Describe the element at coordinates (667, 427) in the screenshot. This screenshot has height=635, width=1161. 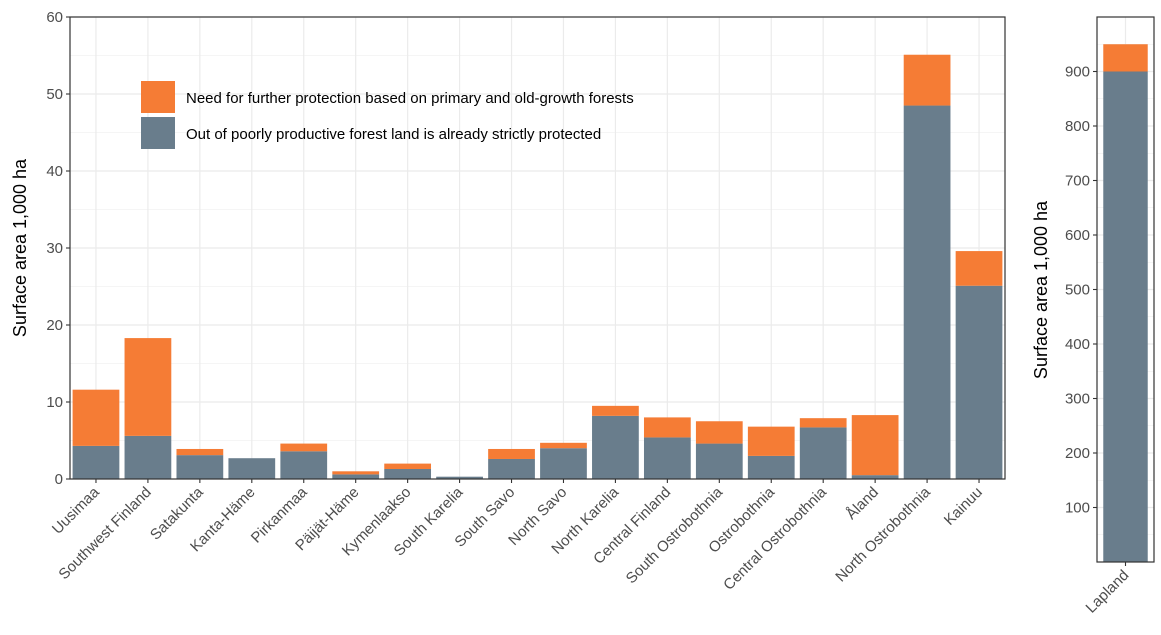
I see `bar-central-finland-further-protection` at that location.